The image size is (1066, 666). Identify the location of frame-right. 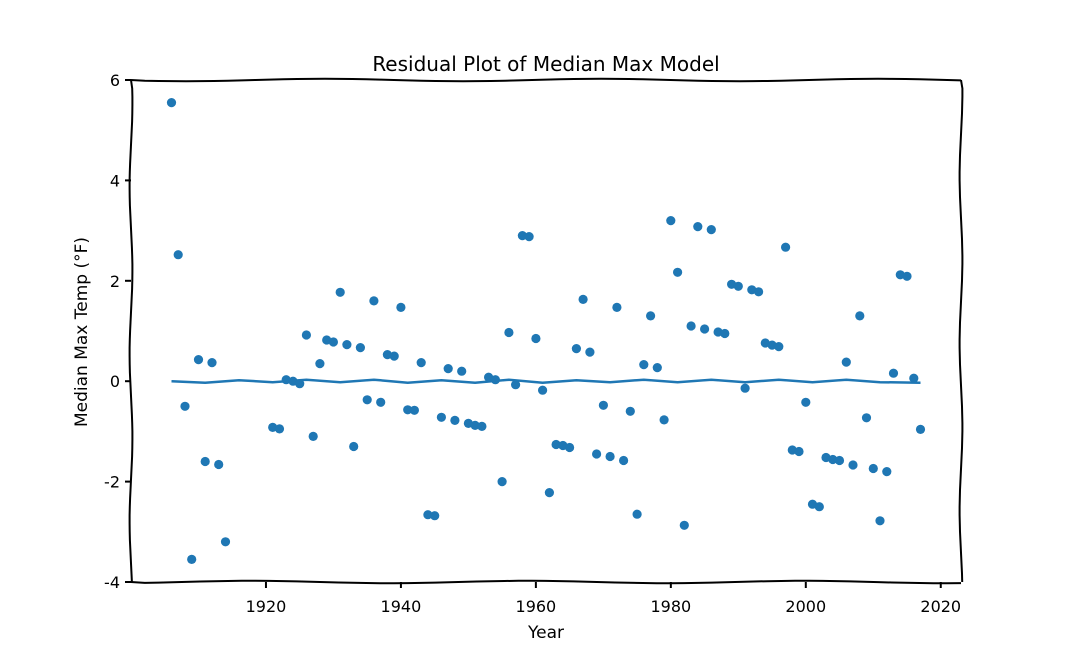
(961, 331).